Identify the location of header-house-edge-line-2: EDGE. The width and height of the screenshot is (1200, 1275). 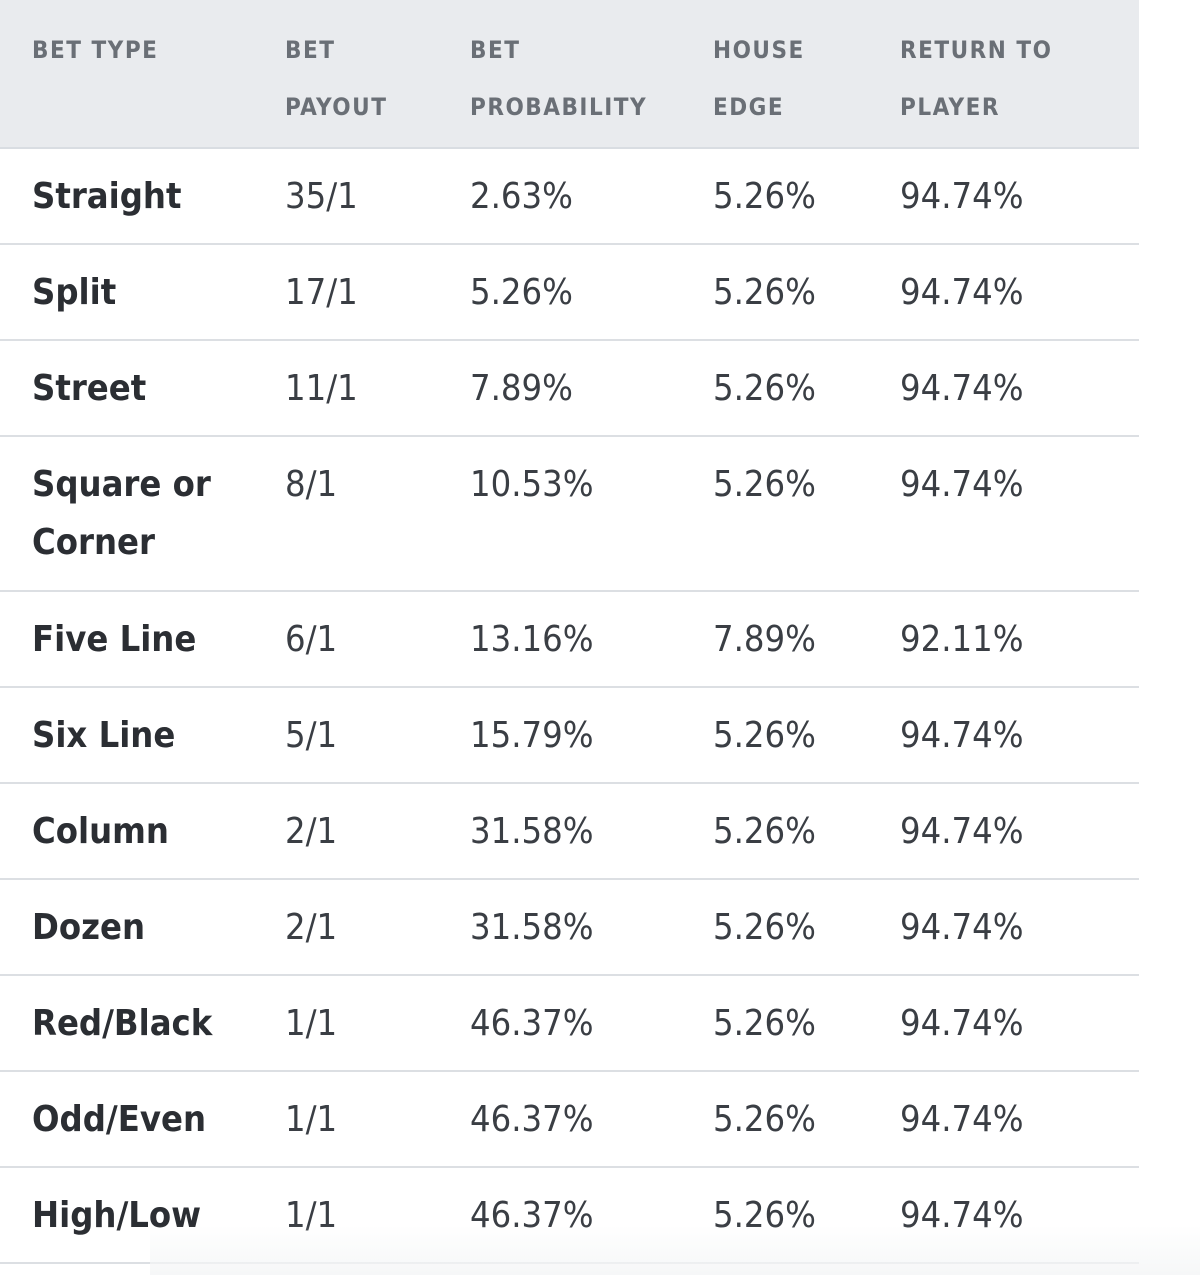
(749, 107).